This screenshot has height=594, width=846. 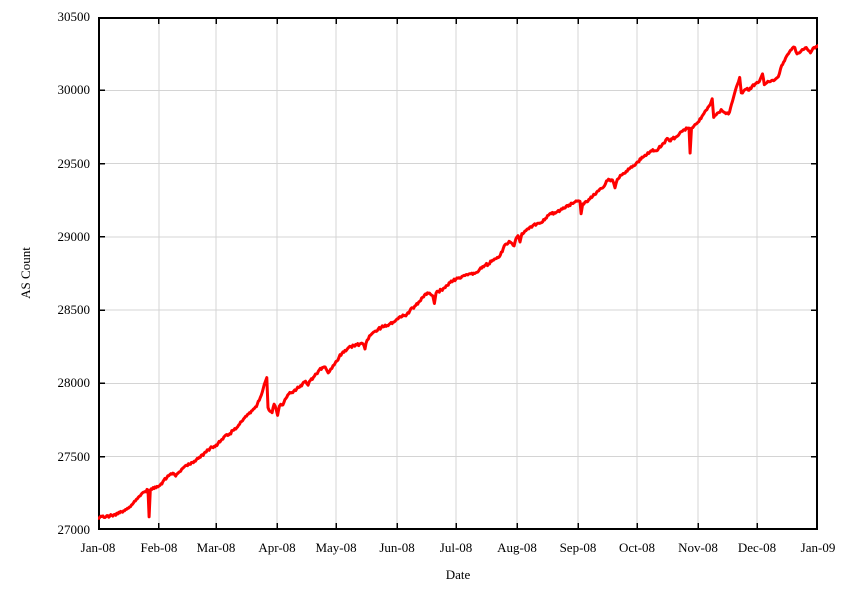 What do you see at coordinates (74, 163) in the screenshot?
I see `y-tick-label: 29500` at bounding box center [74, 163].